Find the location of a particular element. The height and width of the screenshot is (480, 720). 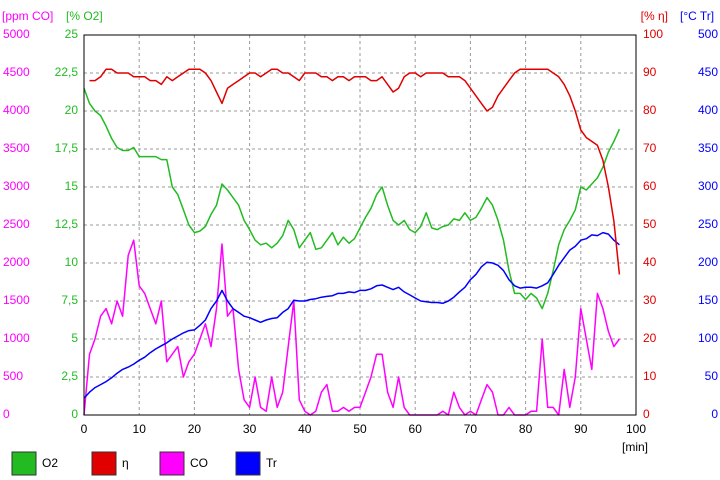

x-tick-label: 80 is located at coordinates (526, 429).